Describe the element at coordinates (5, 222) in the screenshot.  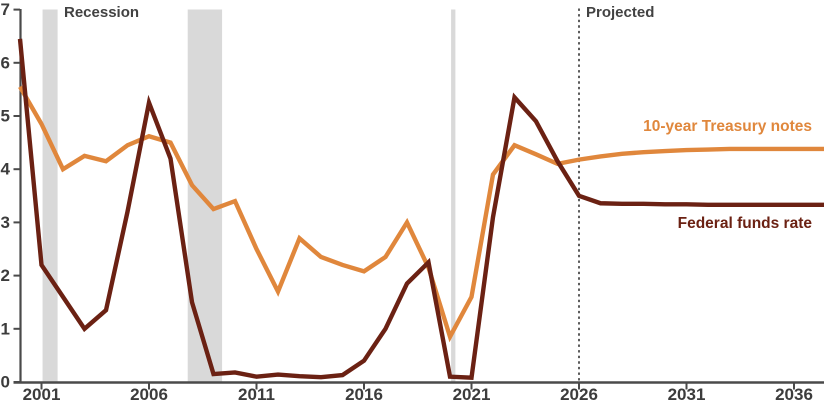
I see `y-tick-label: 3` at that location.